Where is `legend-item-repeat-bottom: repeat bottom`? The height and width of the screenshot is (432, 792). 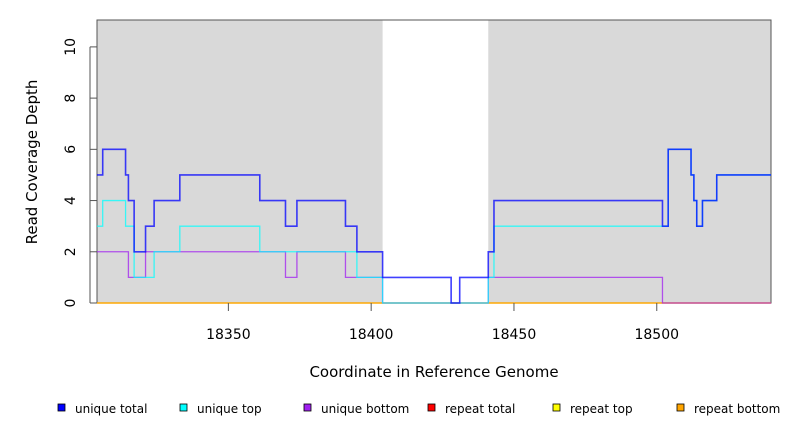
legend-item-repeat-bottom: repeat bottom is located at coordinates (728, 409).